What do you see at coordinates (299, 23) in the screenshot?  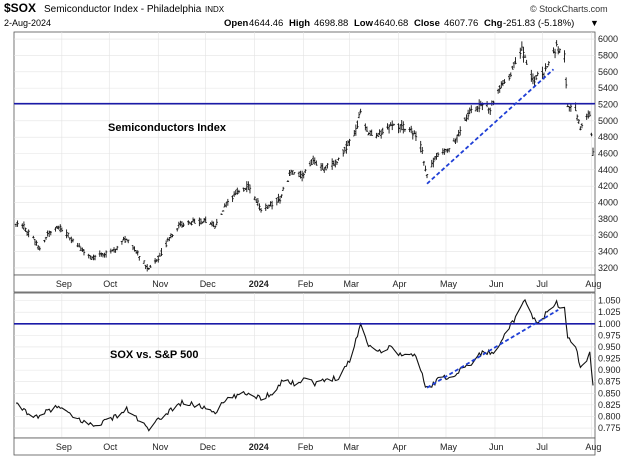 I see `header-high-label: High` at bounding box center [299, 23].